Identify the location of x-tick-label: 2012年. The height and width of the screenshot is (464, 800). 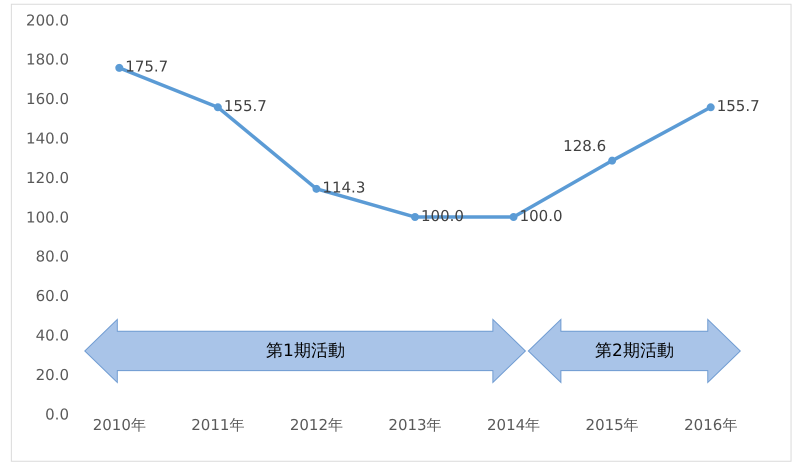
(317, 425).